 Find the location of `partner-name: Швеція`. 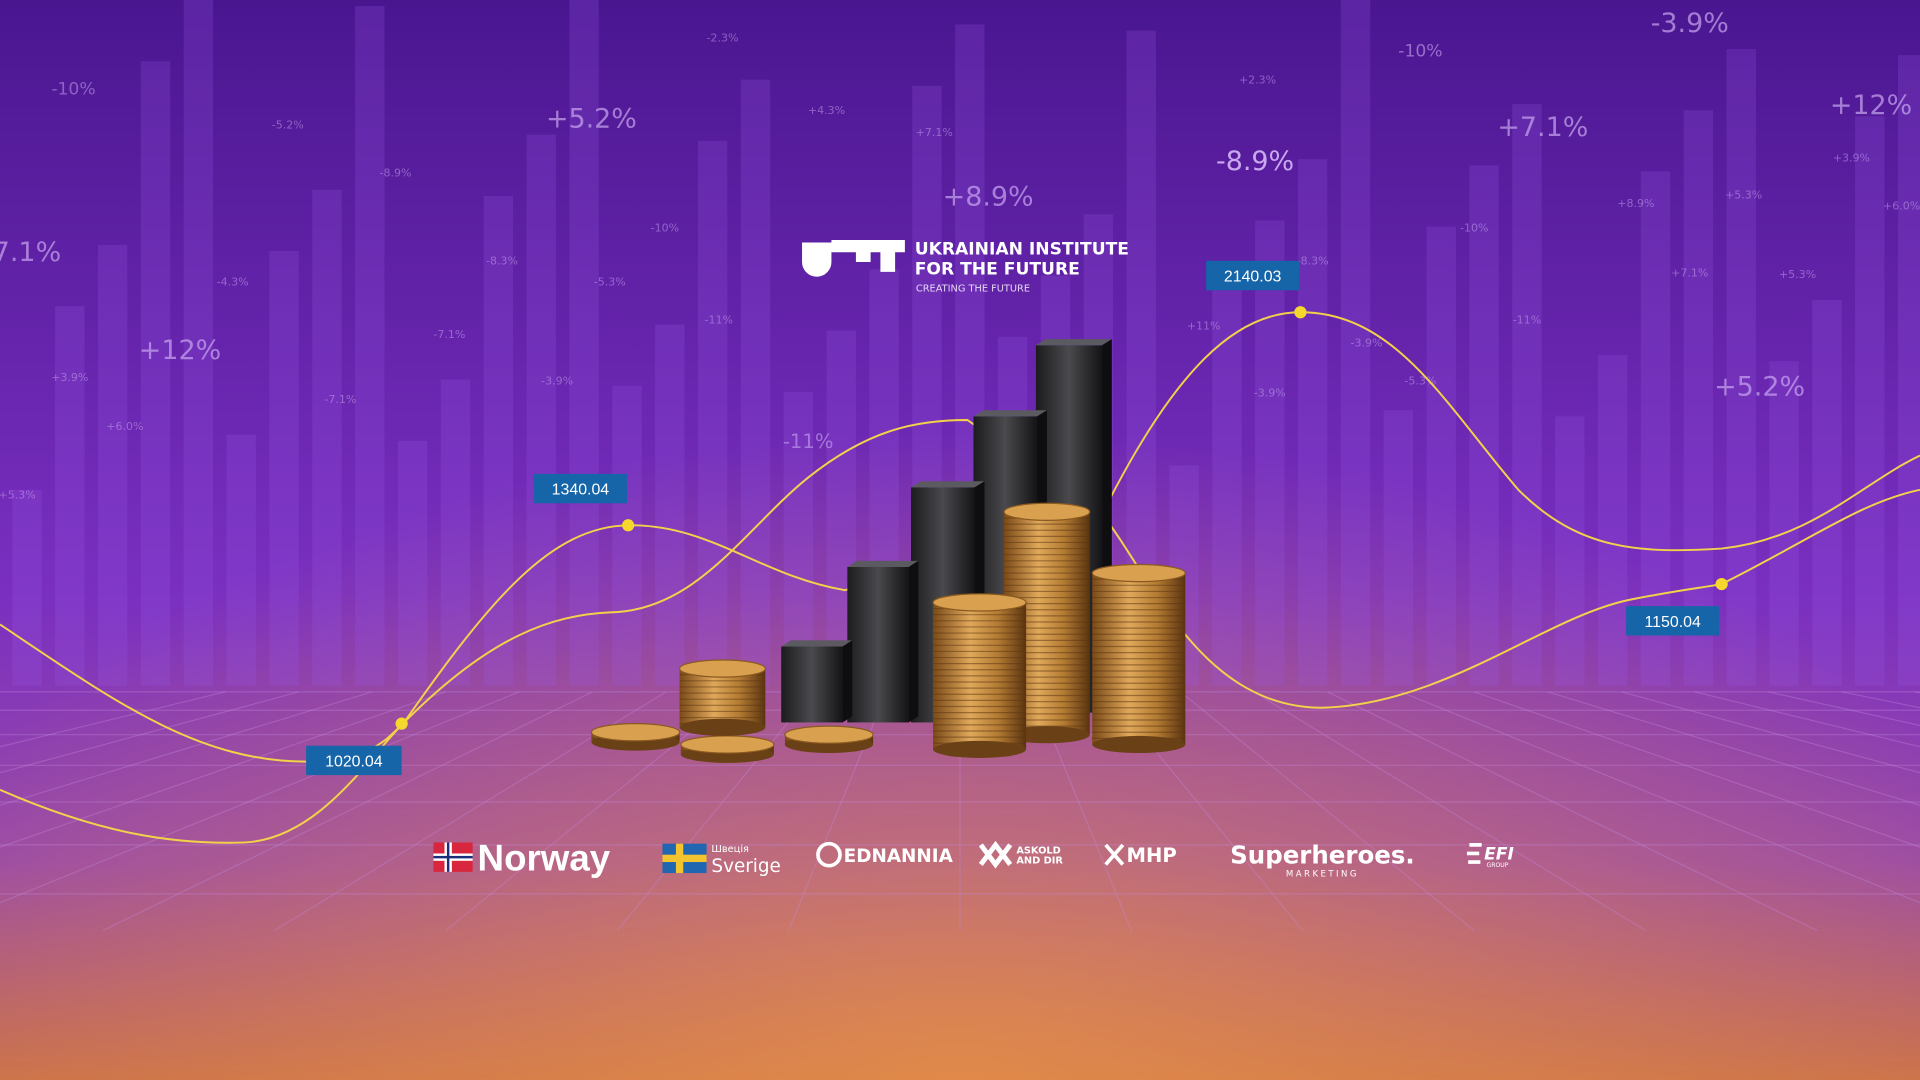

partner-name: Швеція is located at coordinates (730, 849).